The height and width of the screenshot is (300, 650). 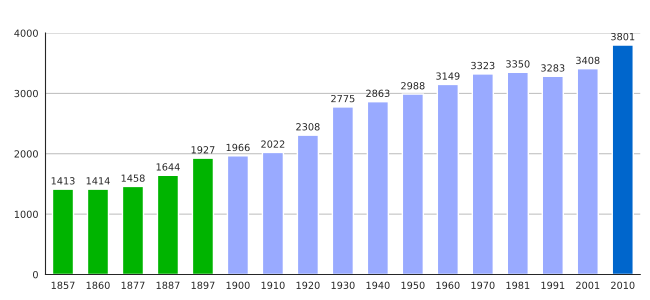 I want to click on data-label: 2308, so click(x=308, y=126).